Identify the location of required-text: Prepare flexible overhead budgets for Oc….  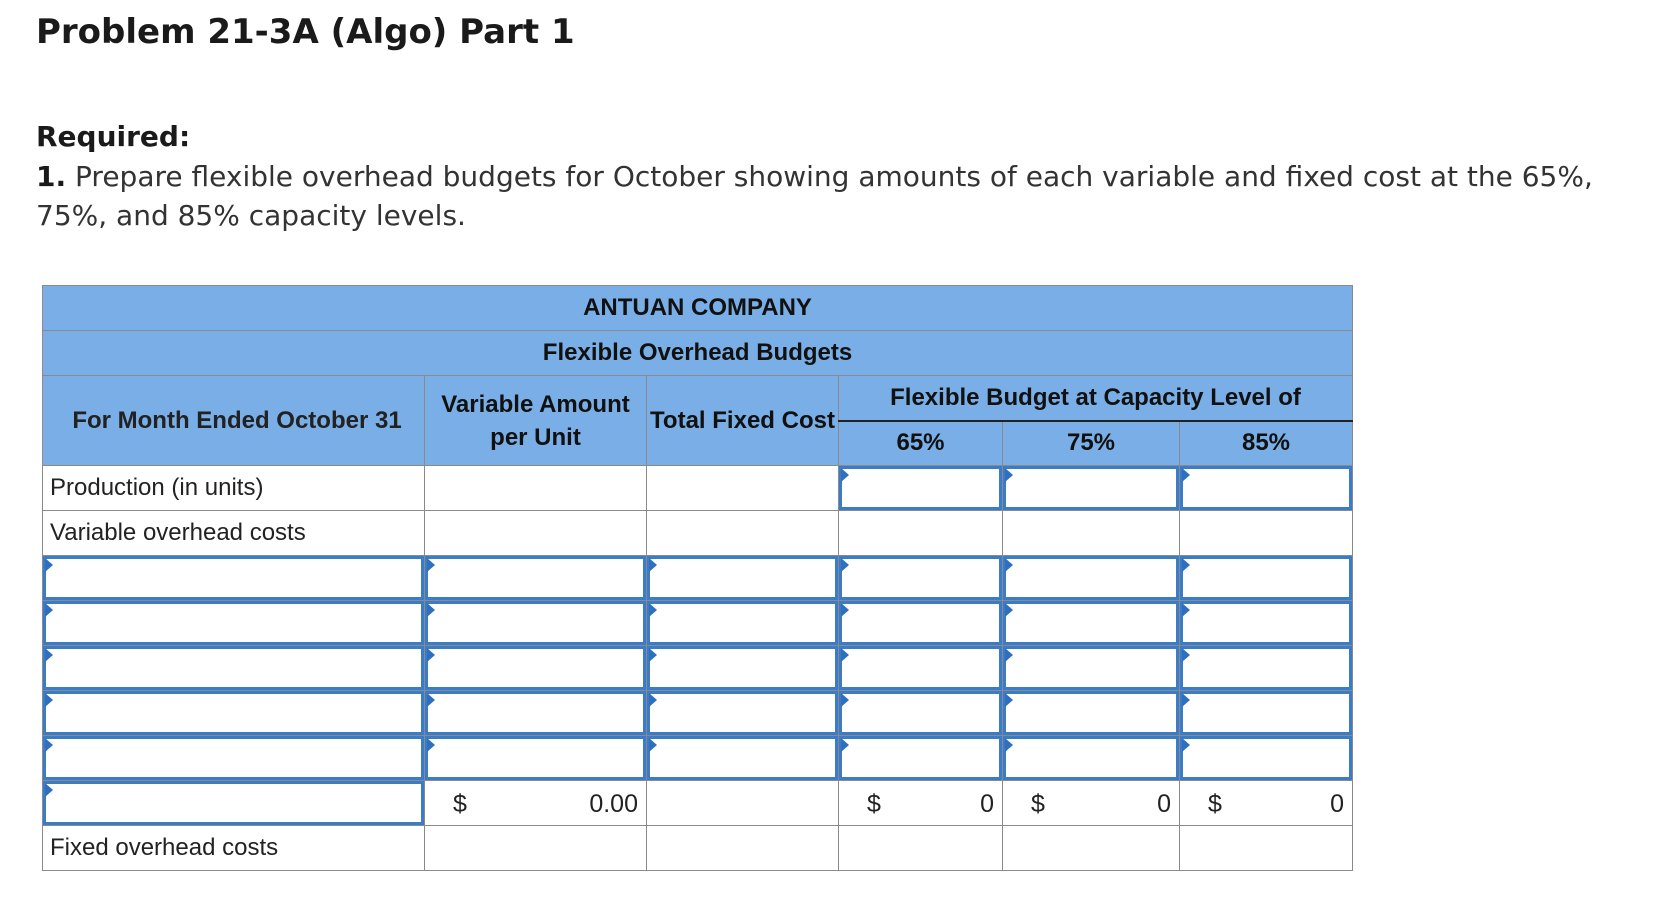
(814, 196).